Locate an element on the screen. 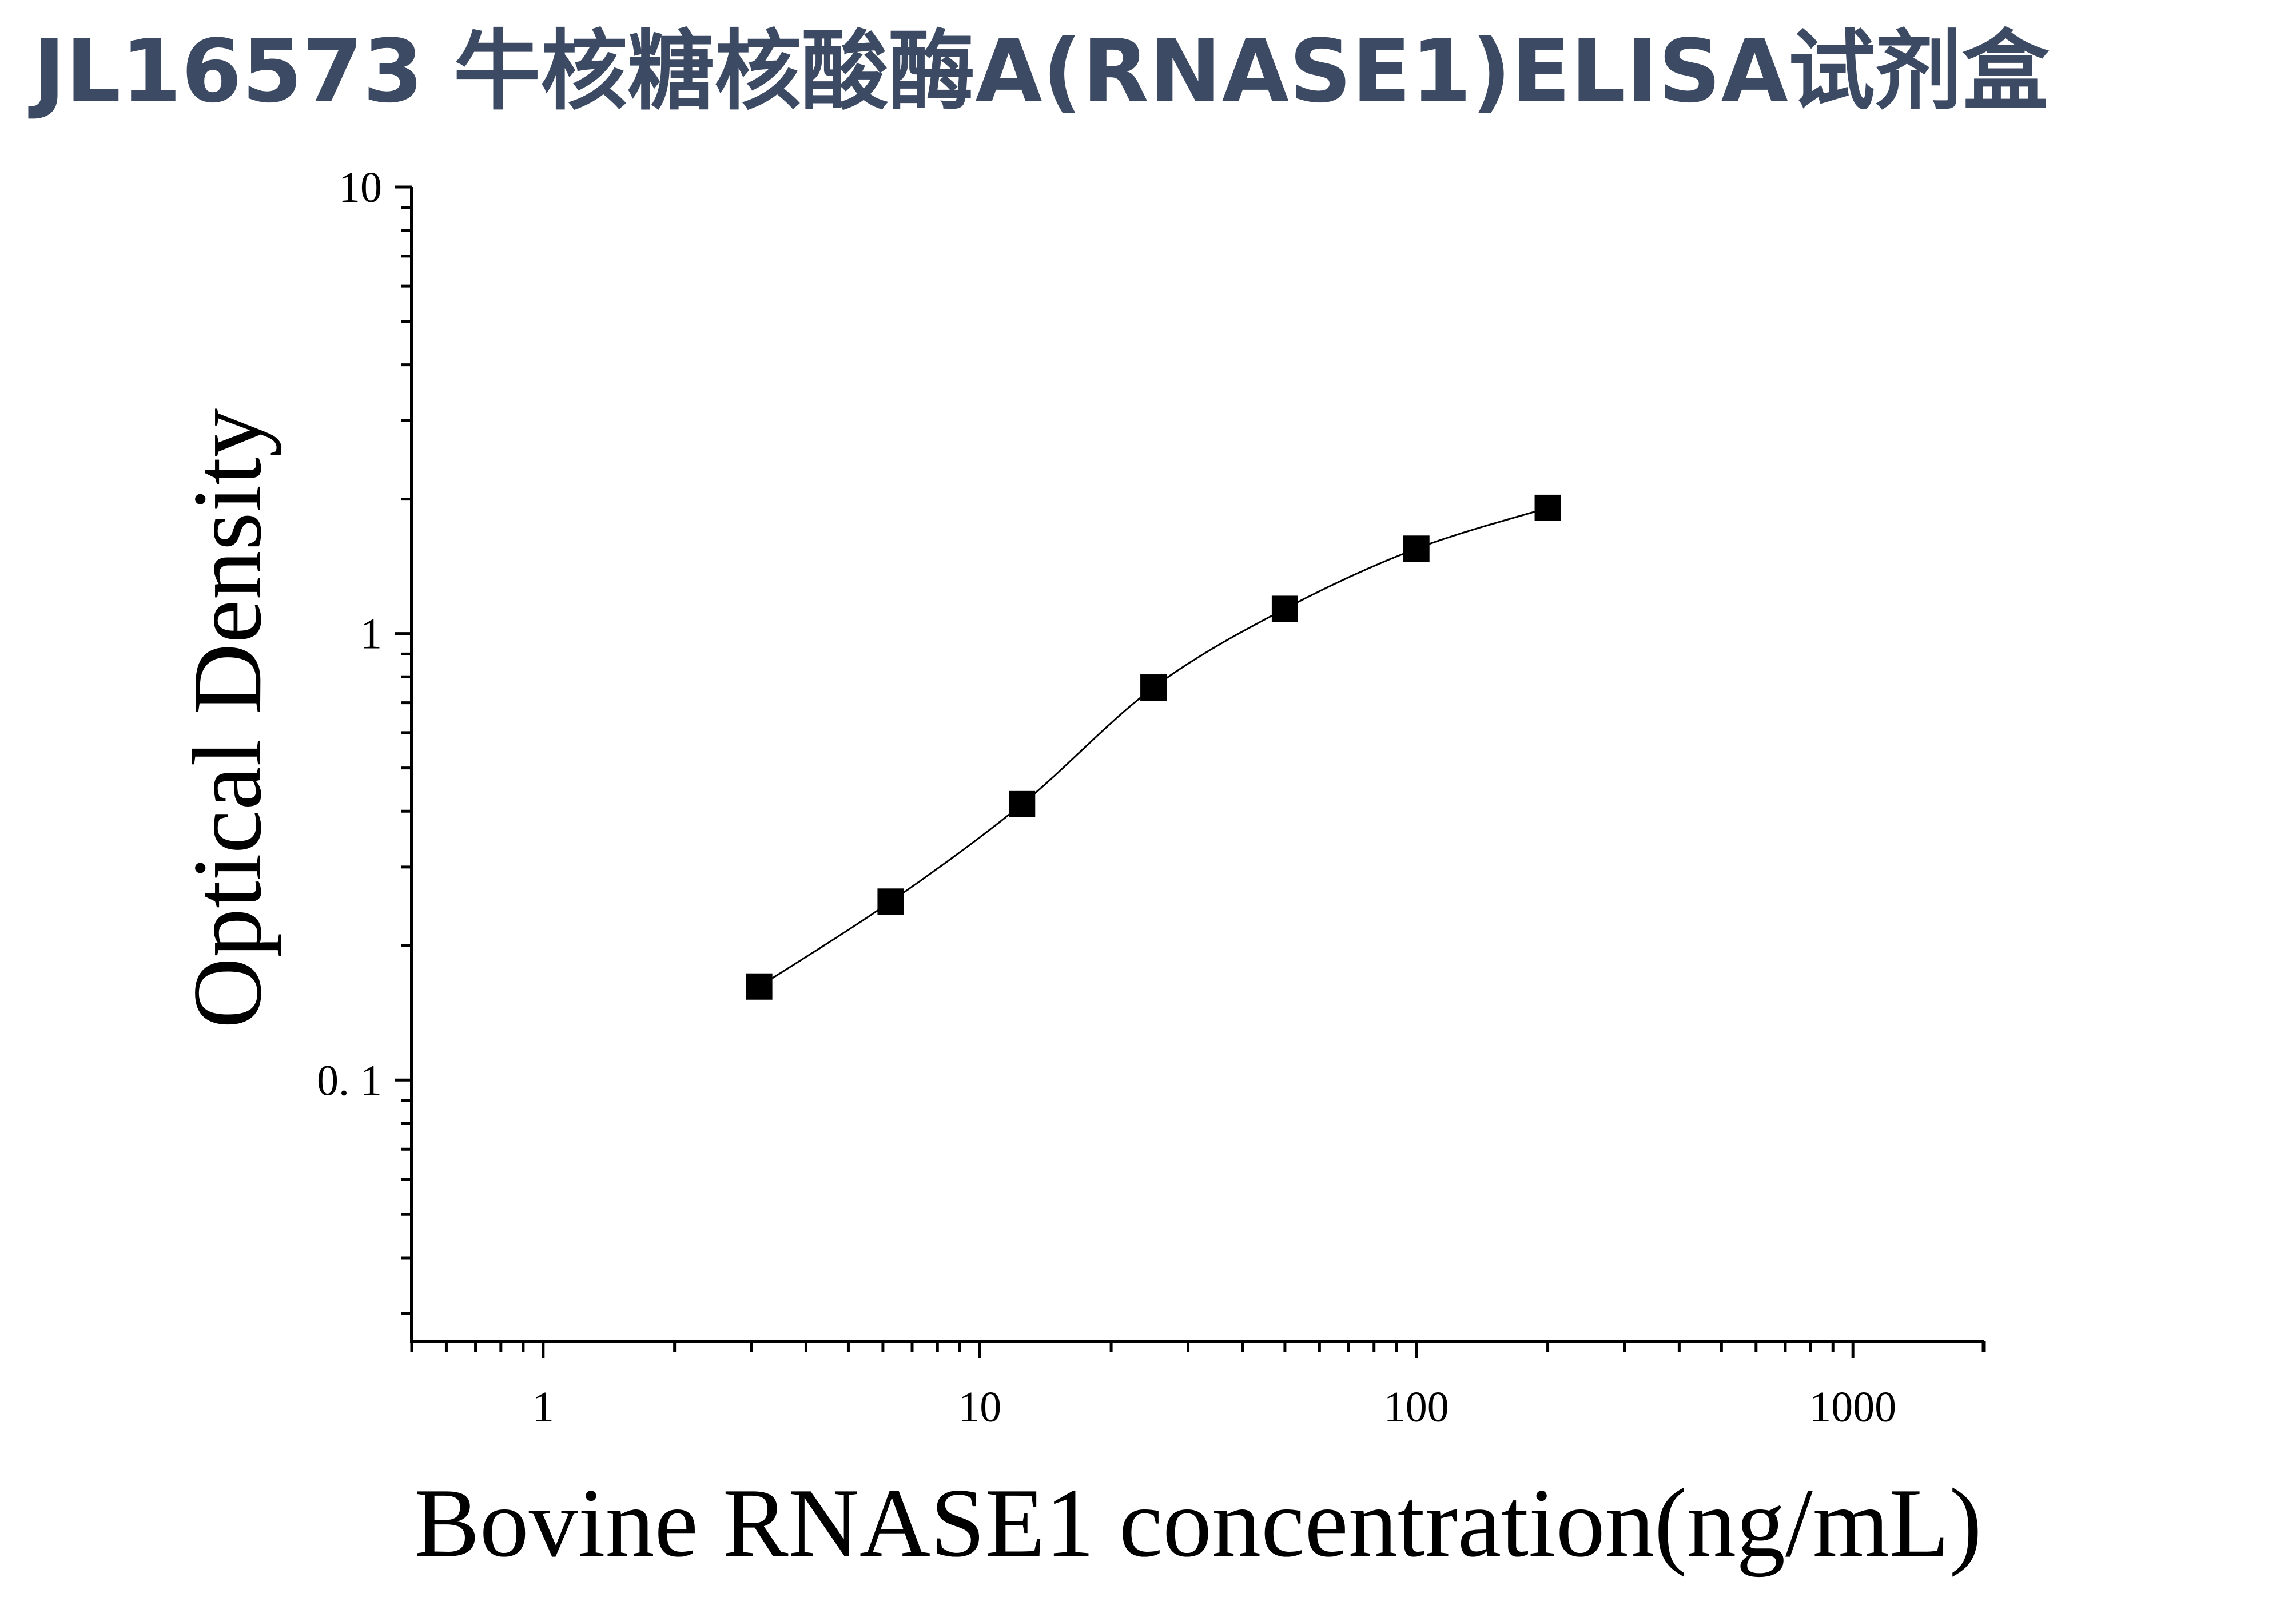  y-tick-label: 0. 1 is located at coordinates (349, 1080).